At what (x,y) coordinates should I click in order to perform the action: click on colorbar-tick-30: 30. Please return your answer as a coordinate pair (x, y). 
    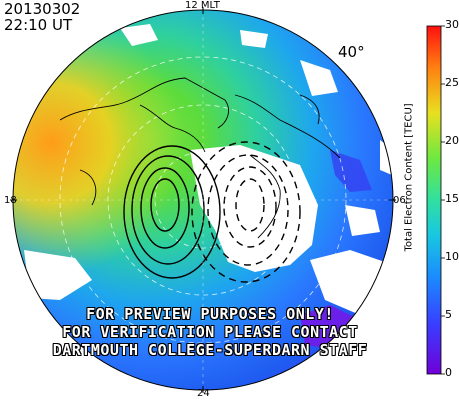
    Looking at the image, I should click on (452, 24).